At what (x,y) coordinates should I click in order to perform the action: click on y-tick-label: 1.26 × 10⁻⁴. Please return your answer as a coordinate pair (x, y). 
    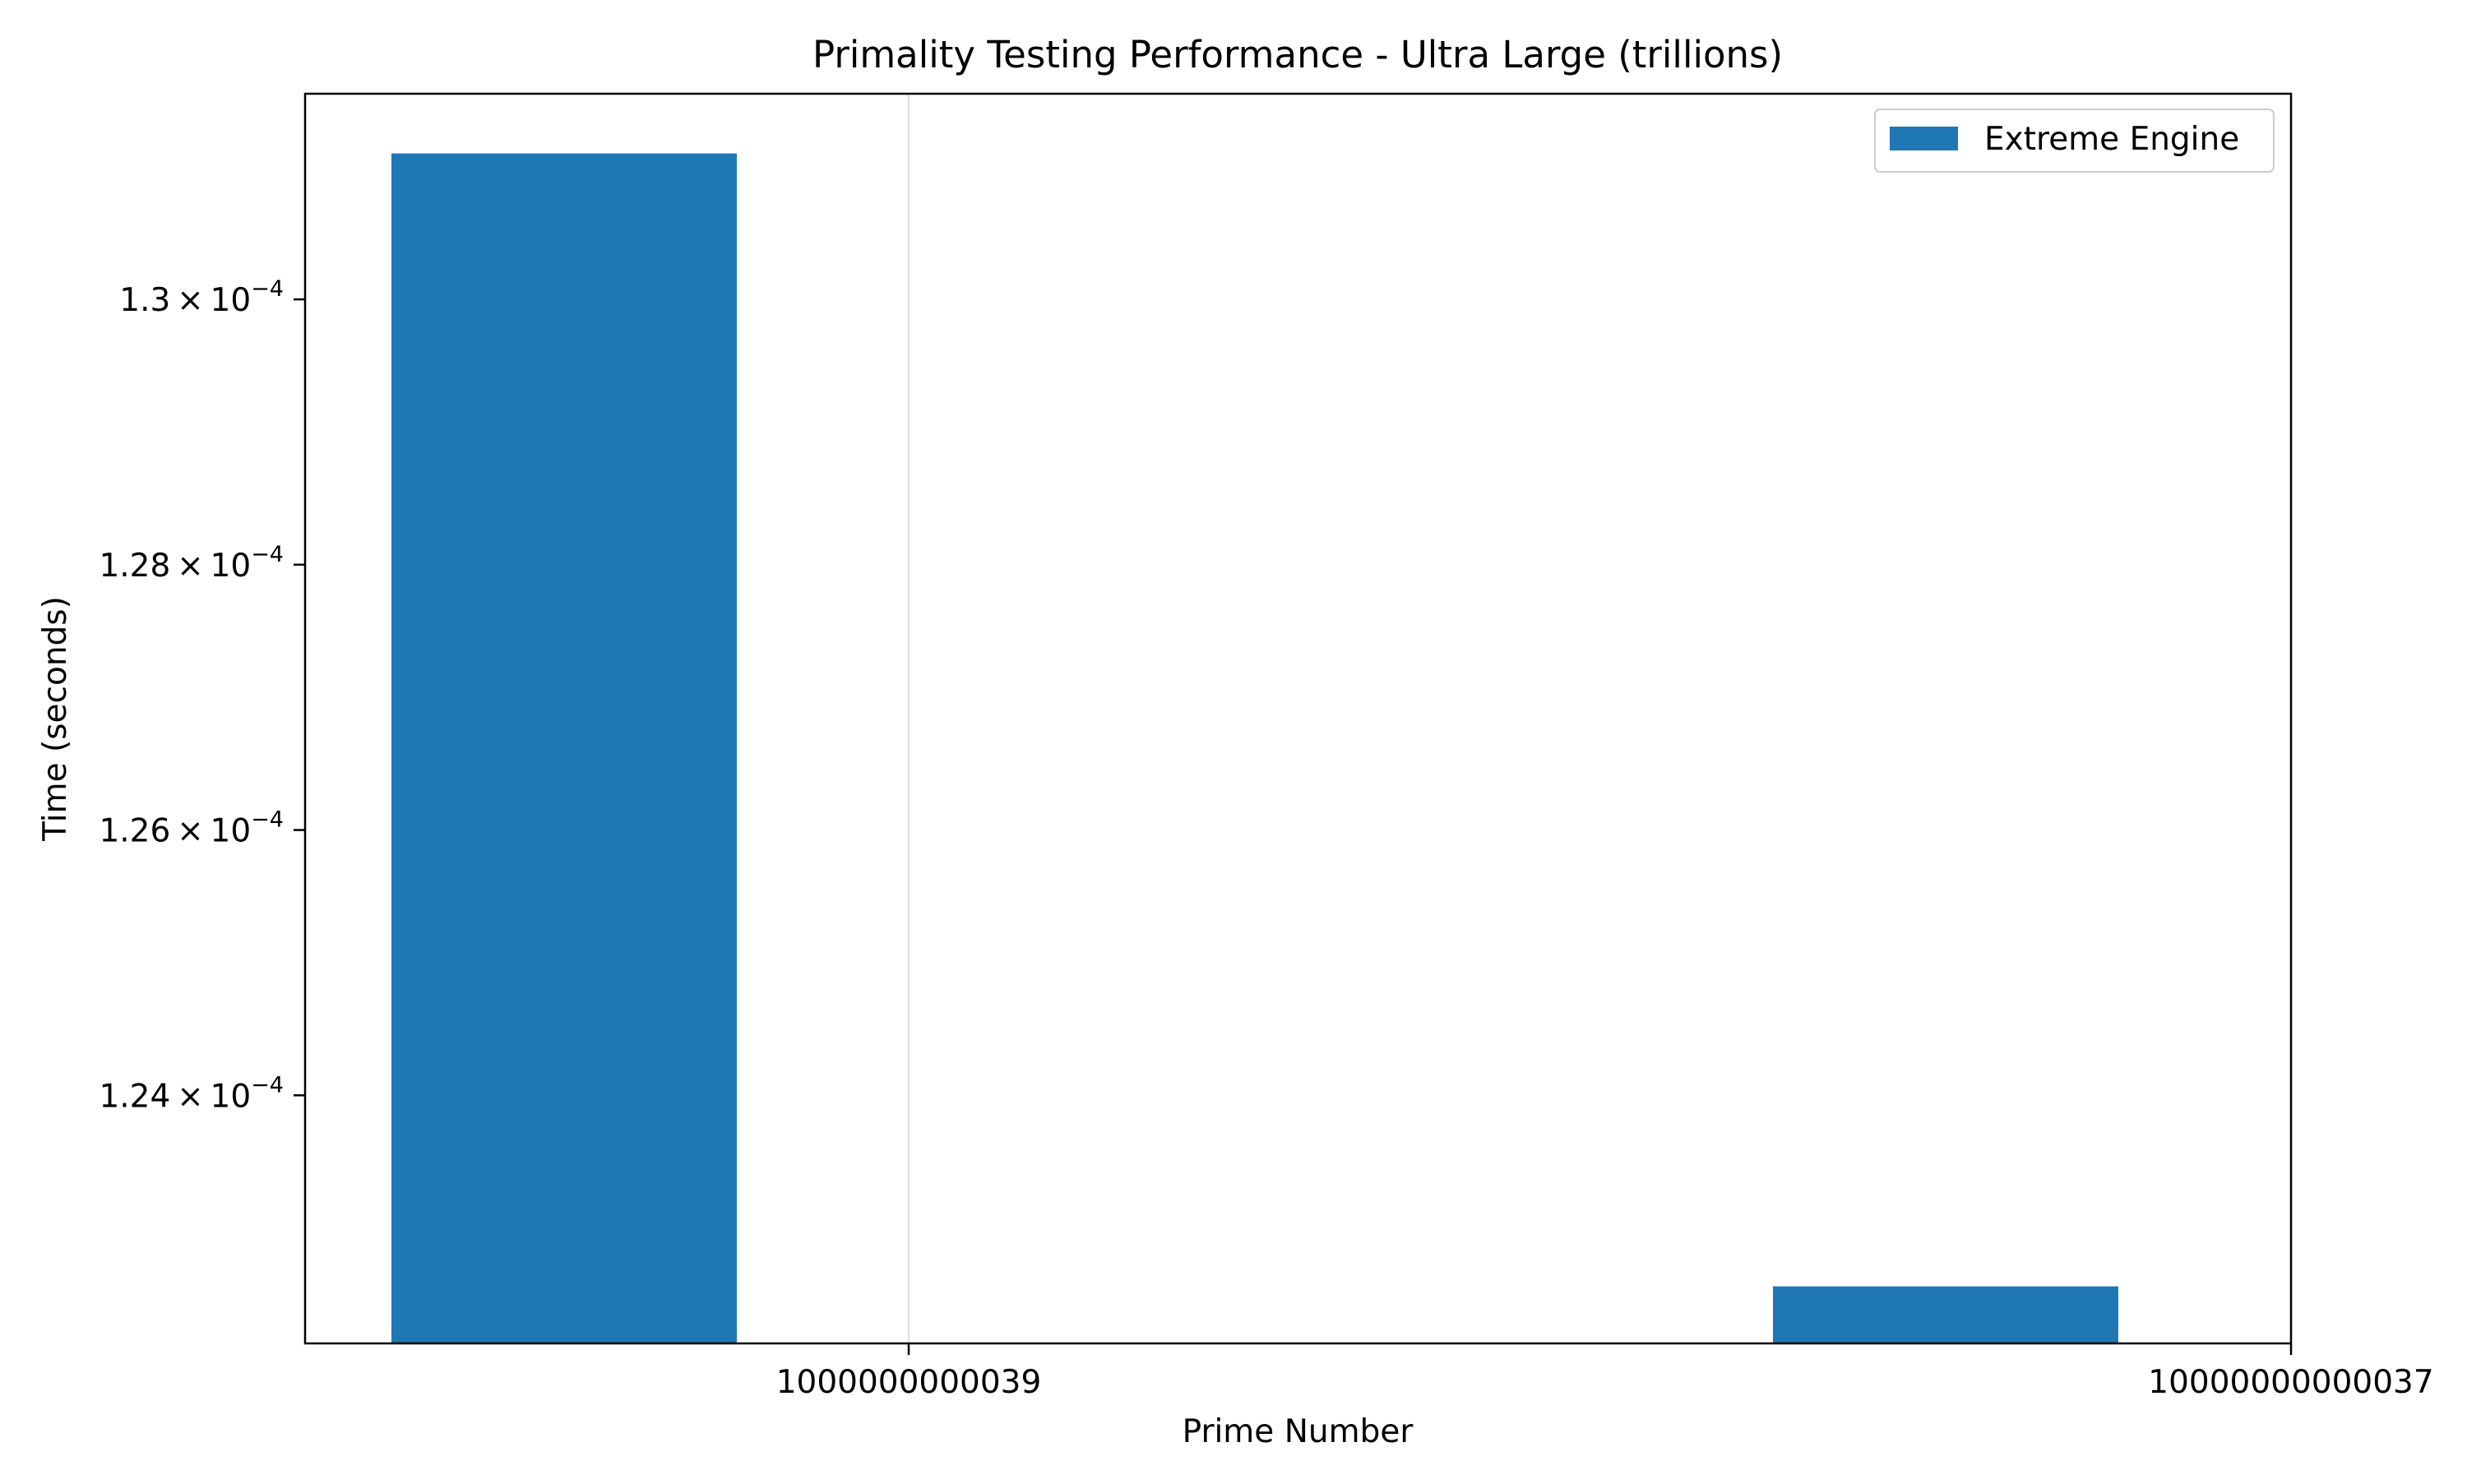
    Looking at the image, I should click on (192, 829).